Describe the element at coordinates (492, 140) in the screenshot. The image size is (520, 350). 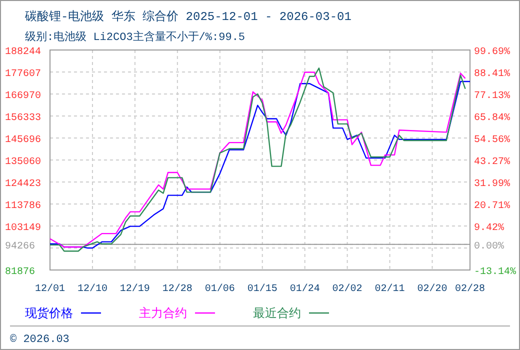
I see `y2-tick-label: 54.56%` at that location.